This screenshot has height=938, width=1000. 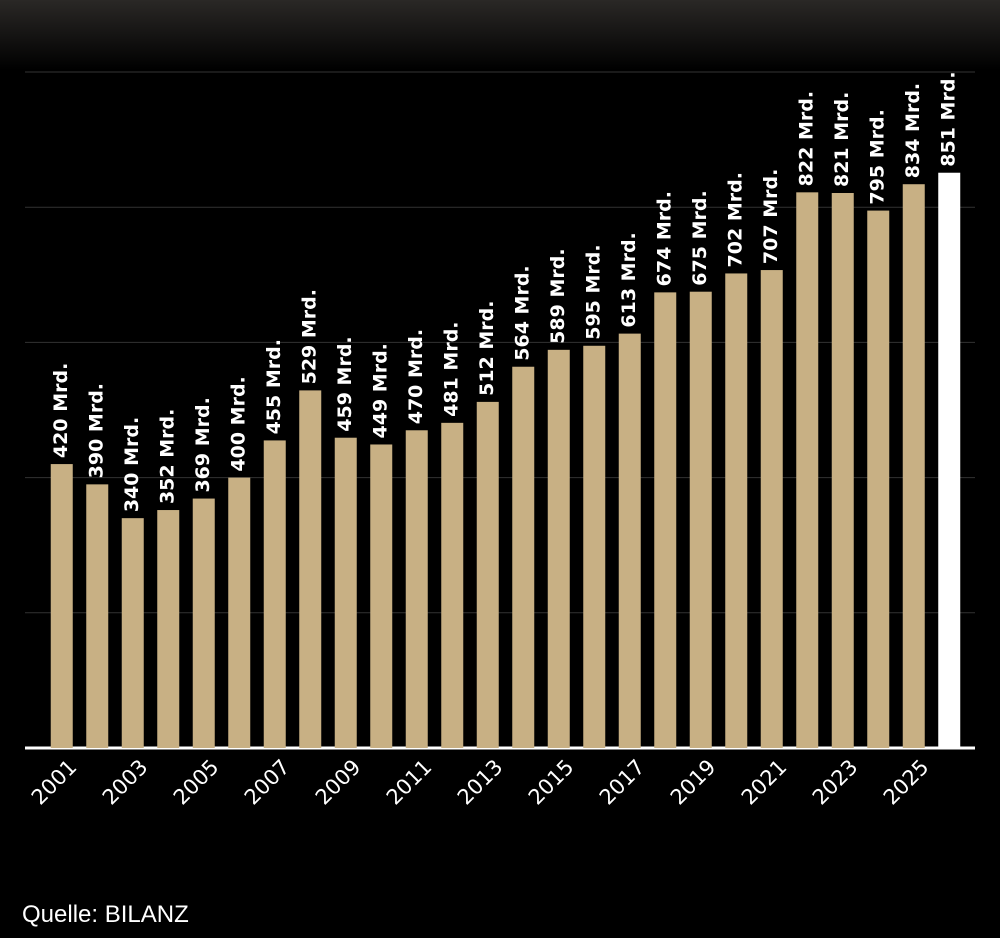 What do you see at coordinates (267, 782) in the screenshot?
I see `x-tick-label: 2007` at bounding box center [267, 782].